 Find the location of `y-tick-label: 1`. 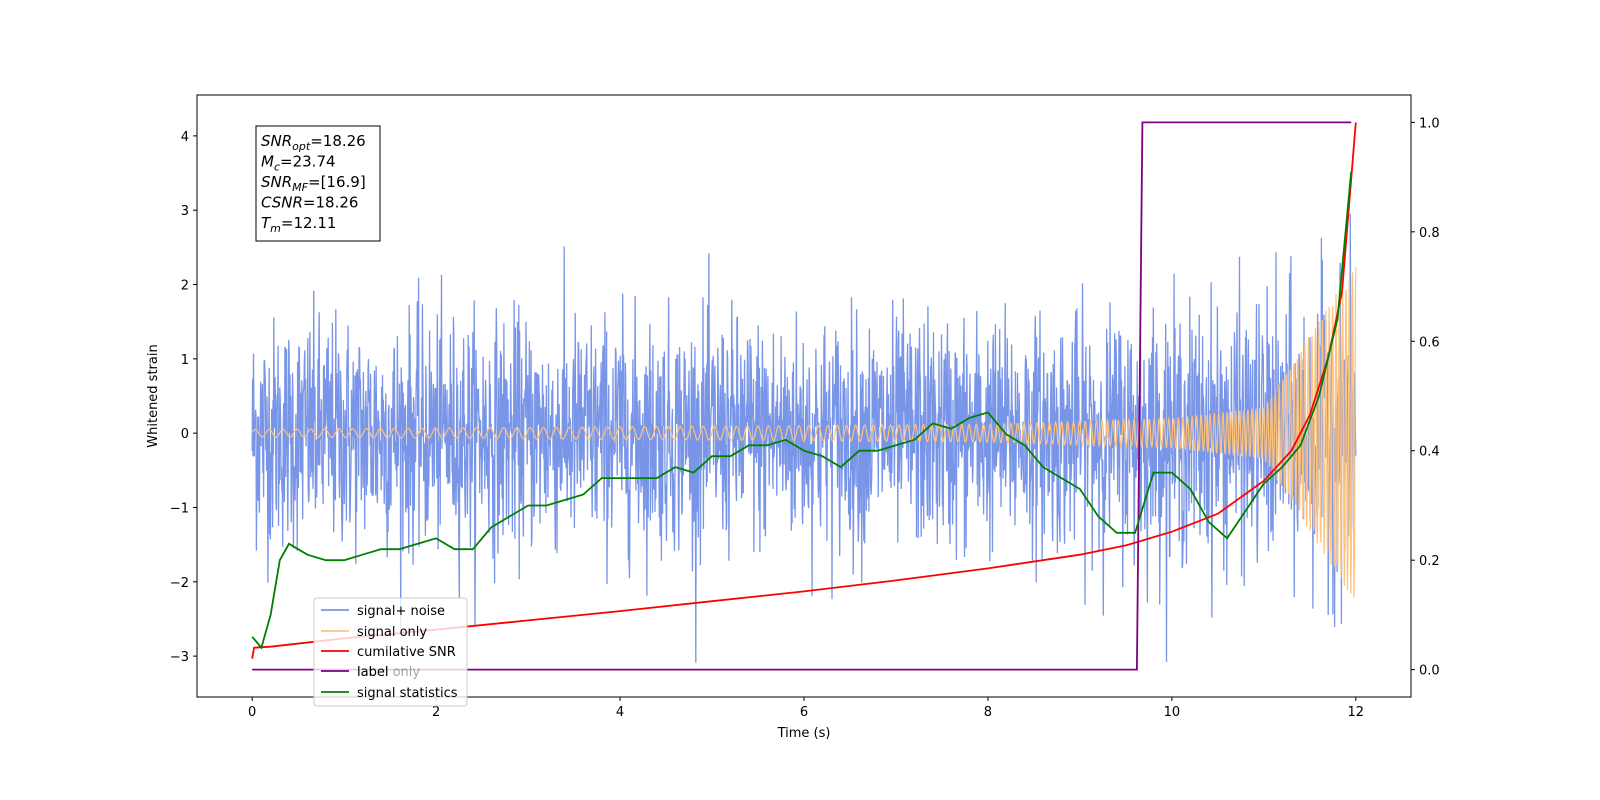

y-tick-label: 1 is located at coordinates (185, 360).